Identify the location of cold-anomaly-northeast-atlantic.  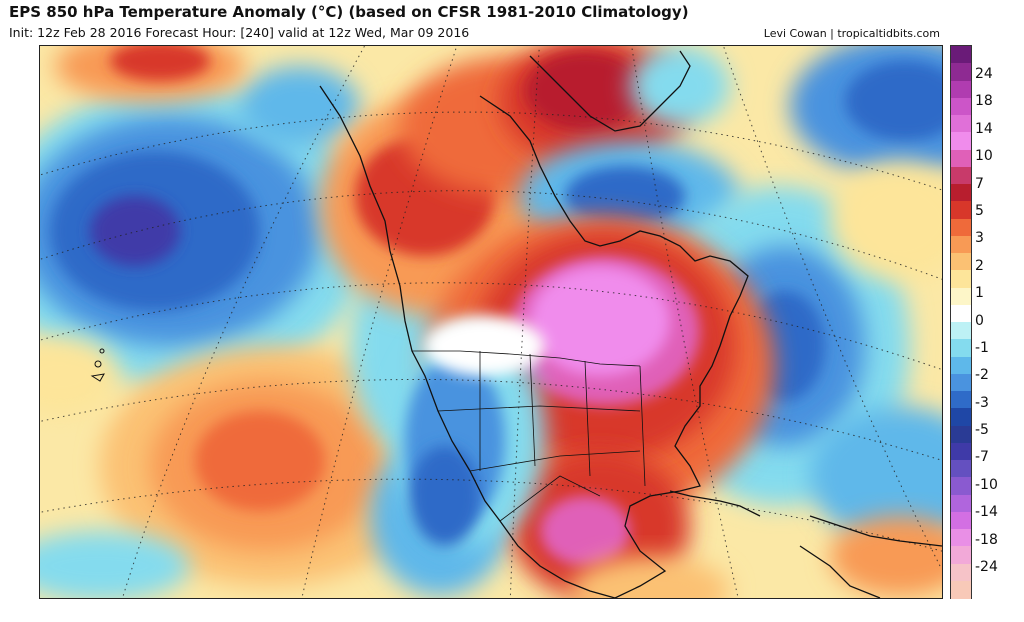
(866, 321).